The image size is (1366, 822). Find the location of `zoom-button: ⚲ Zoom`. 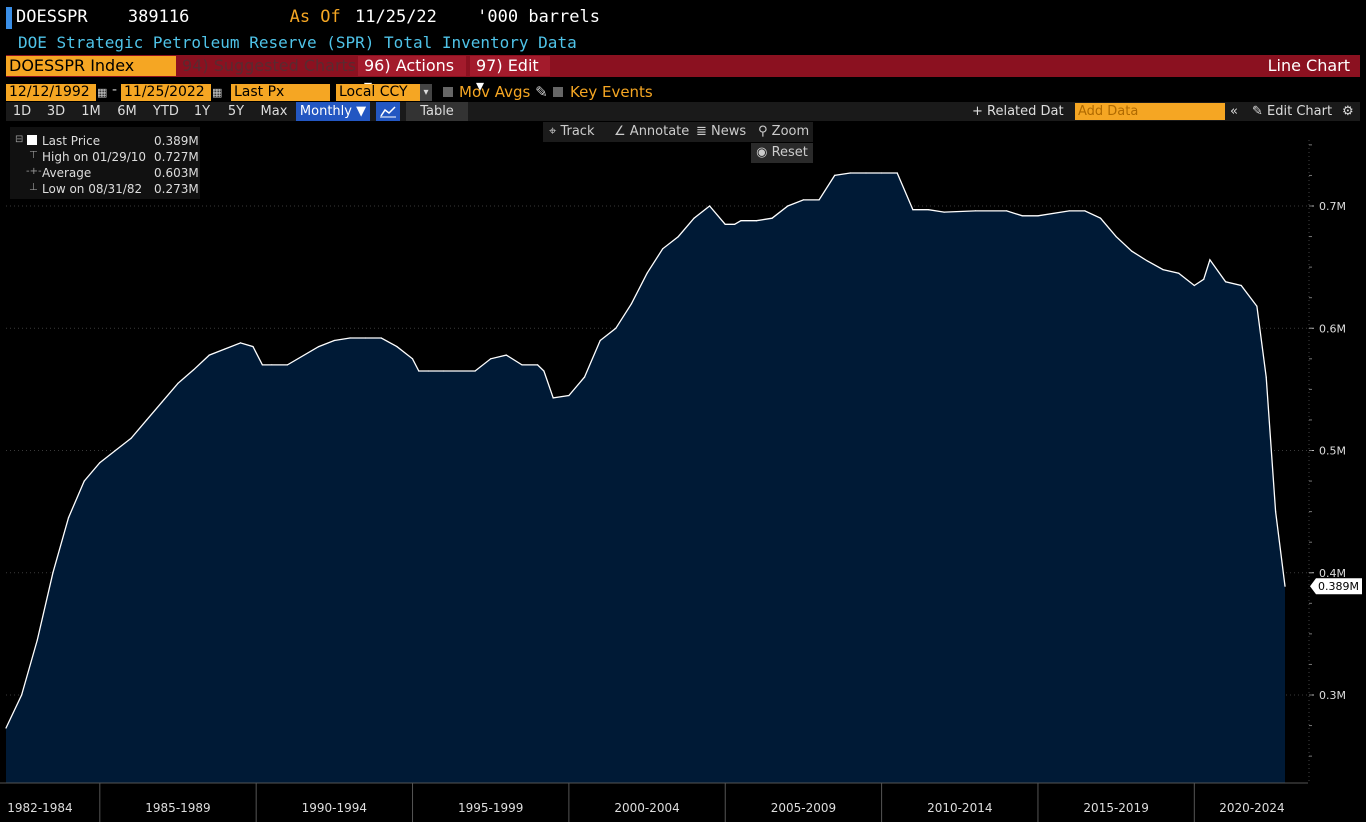

zoom-button: ⚲ Zoom is located at coordinates (784, 131).